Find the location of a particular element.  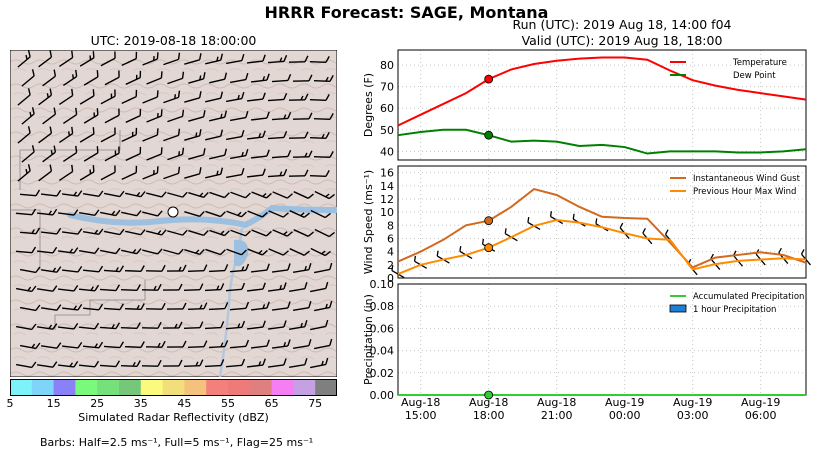

y-tick-label: 4 is located at coordinates (390, 252).